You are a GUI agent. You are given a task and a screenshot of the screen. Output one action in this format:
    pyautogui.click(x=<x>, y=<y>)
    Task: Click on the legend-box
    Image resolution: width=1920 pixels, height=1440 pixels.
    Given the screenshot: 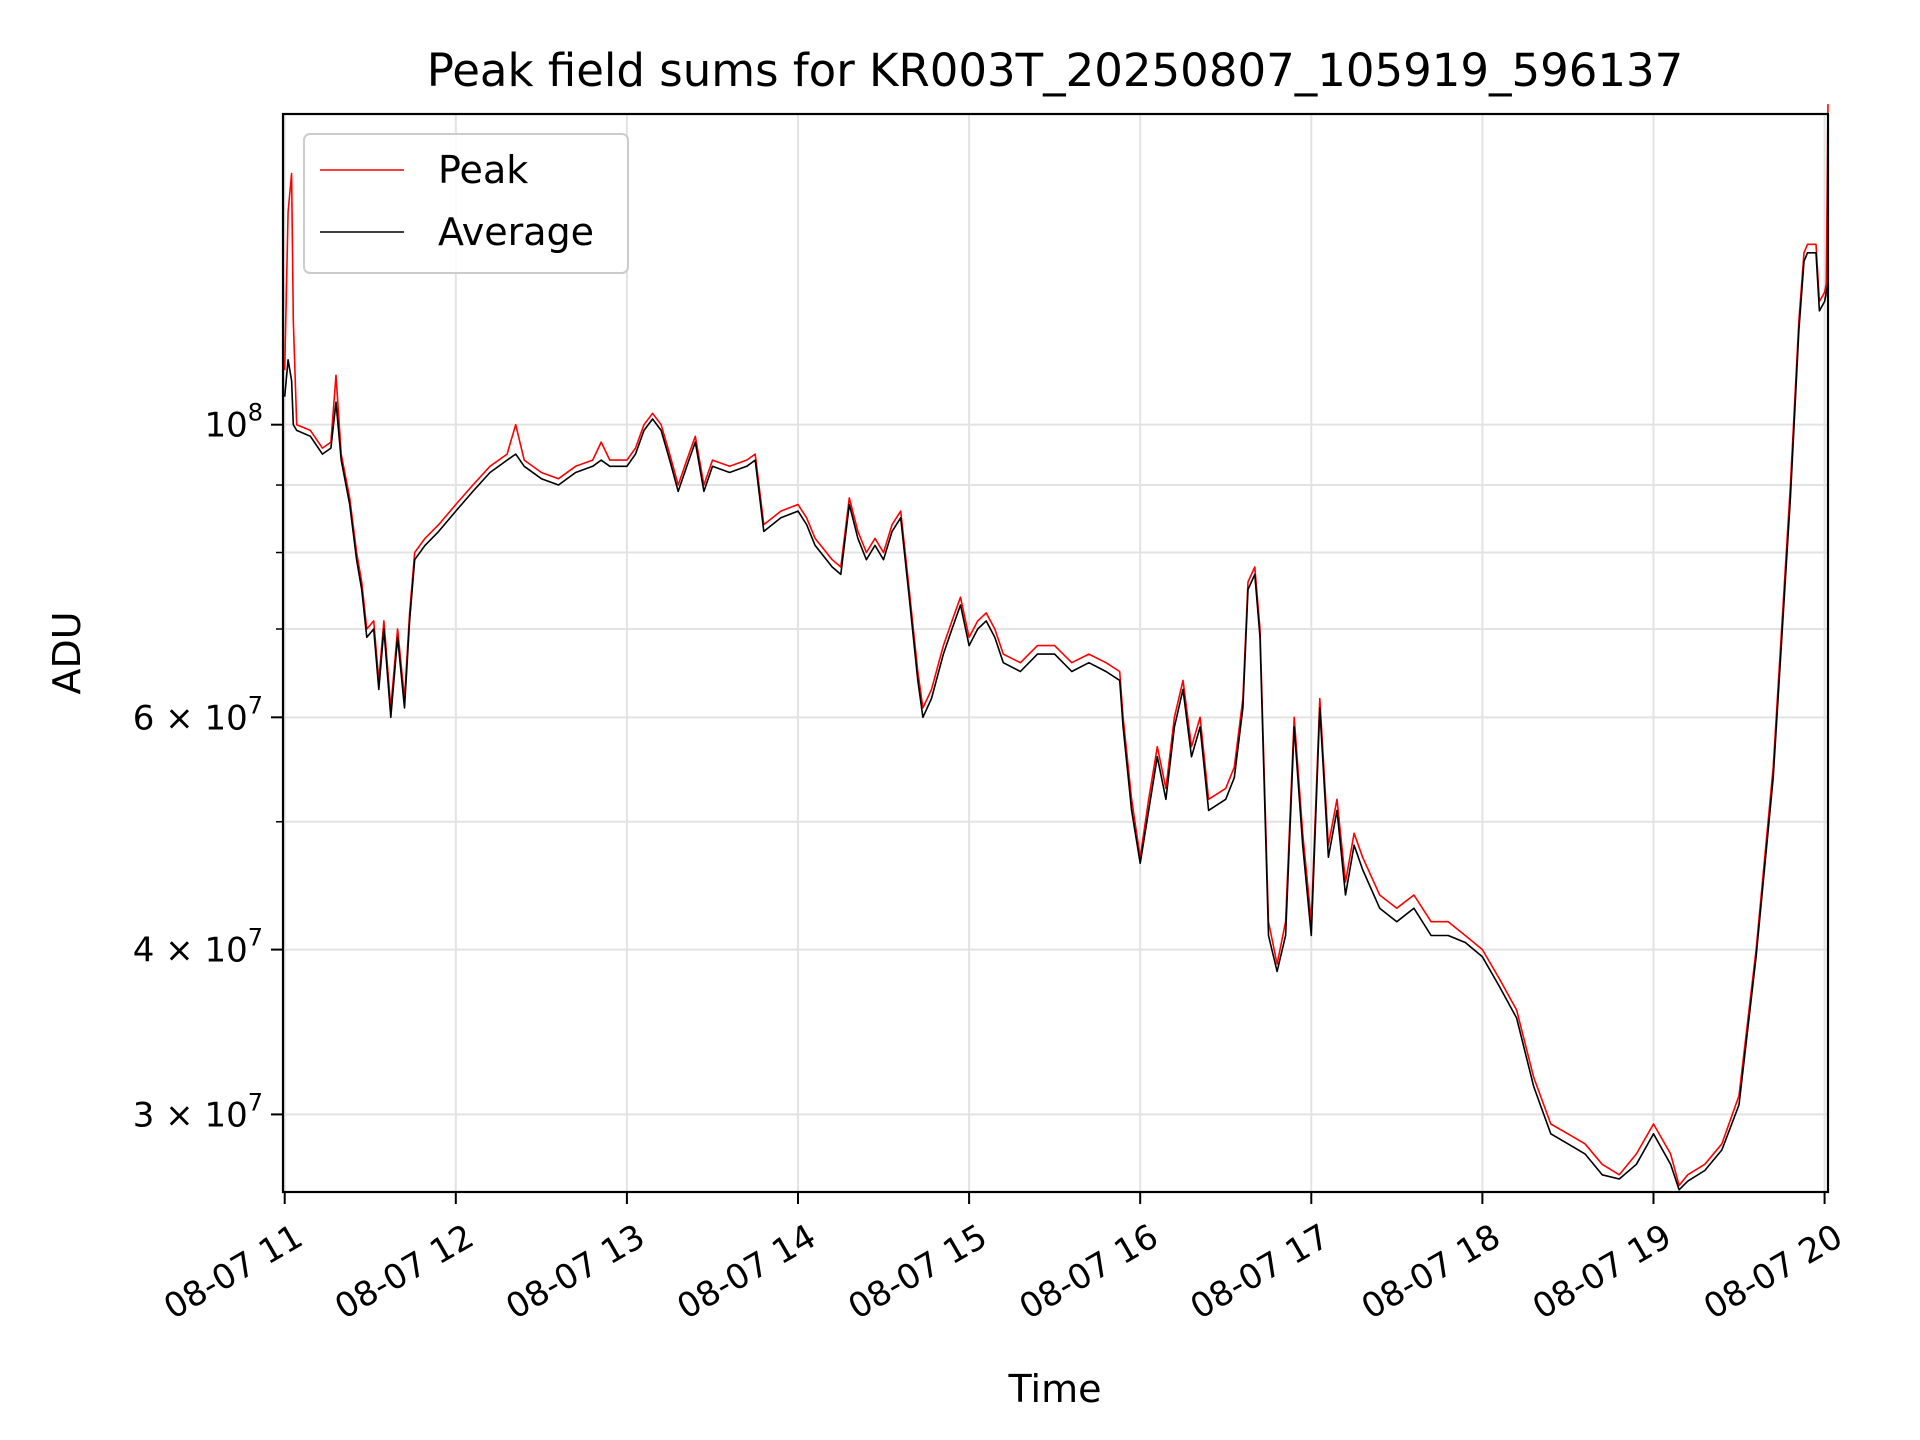 What is the action you would take?
    pyautogui.click(x=466, y=203)
    